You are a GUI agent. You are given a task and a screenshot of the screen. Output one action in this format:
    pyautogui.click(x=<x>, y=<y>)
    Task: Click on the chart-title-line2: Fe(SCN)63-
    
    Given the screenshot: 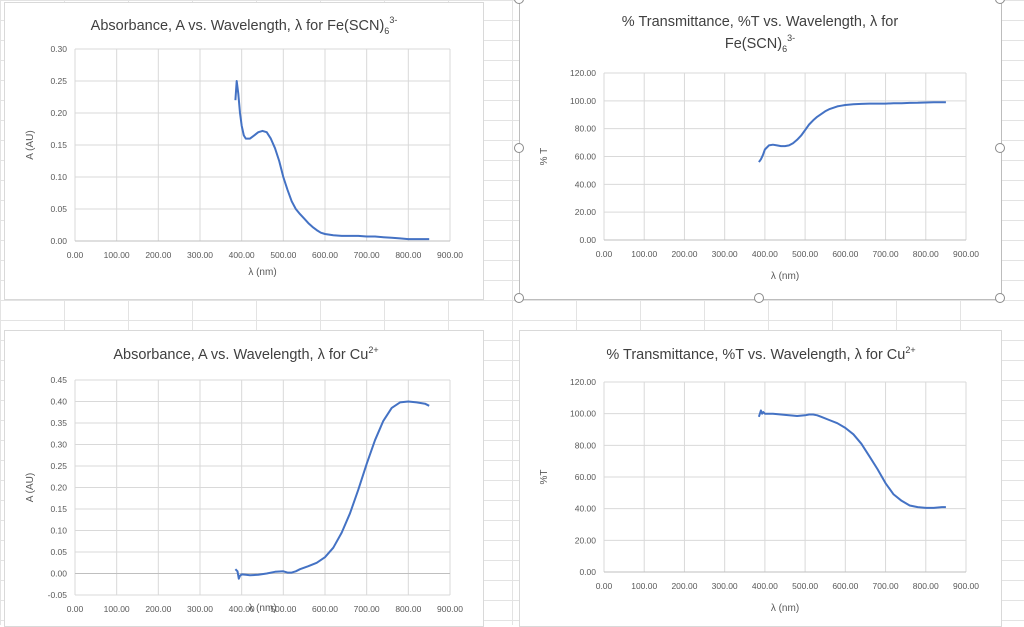 What is the action you would take?
    pyautogui.click(x=760, y=43)
    